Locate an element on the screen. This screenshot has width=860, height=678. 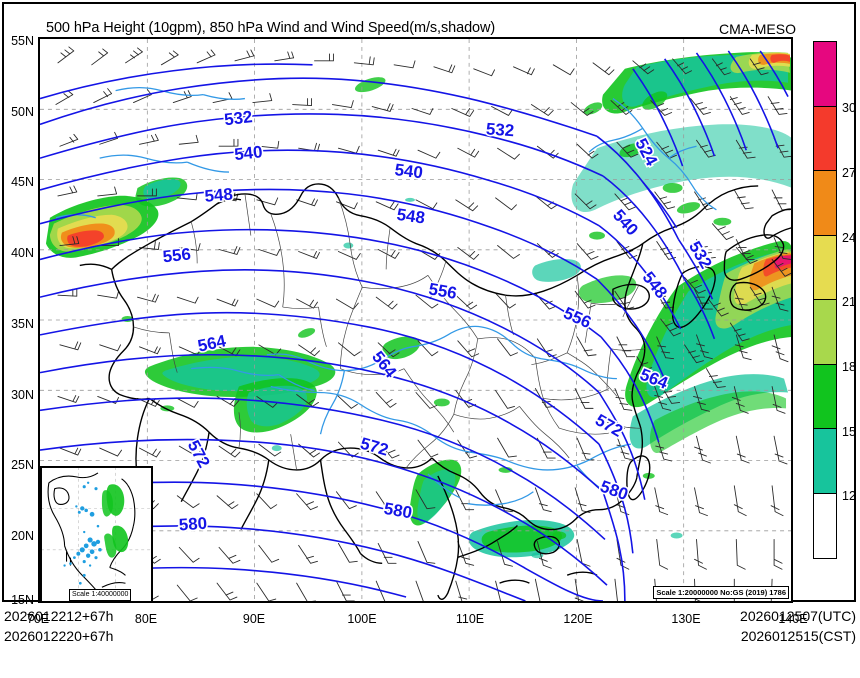
colorbar-tick-18: 18 is located at coordinates (849, 367).